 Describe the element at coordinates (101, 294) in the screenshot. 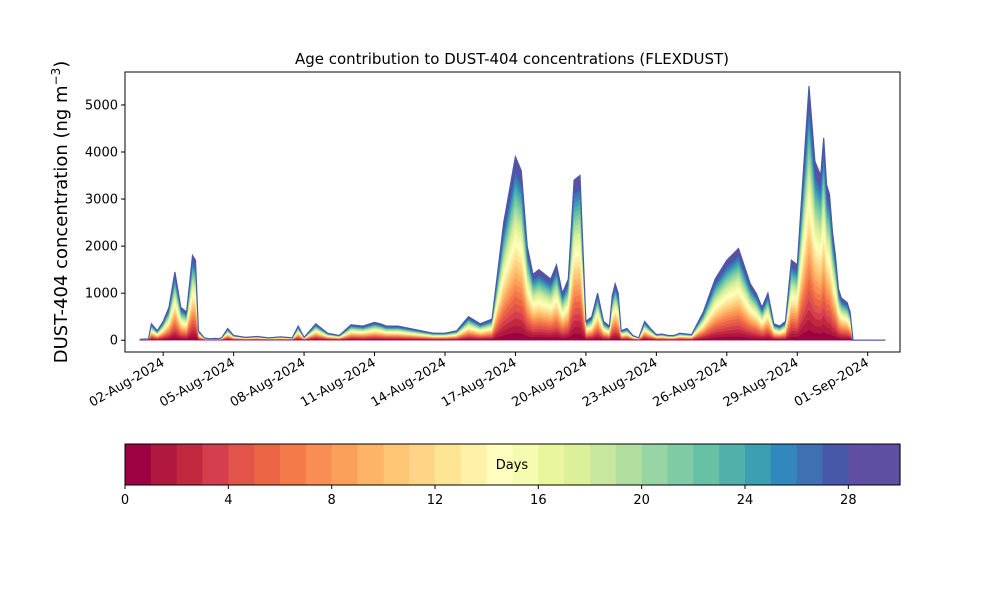

I see `y-tick-label: 1000` at that location.